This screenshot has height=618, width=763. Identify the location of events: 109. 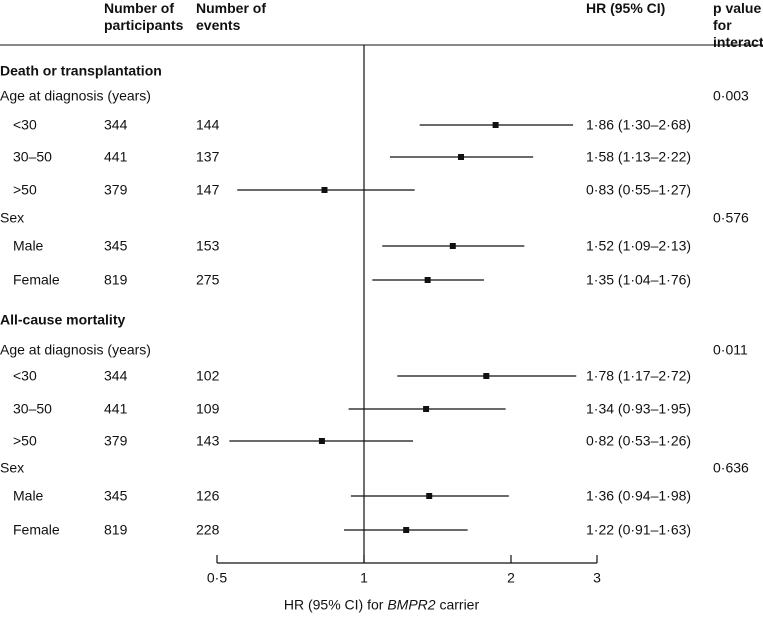
(208, 408).